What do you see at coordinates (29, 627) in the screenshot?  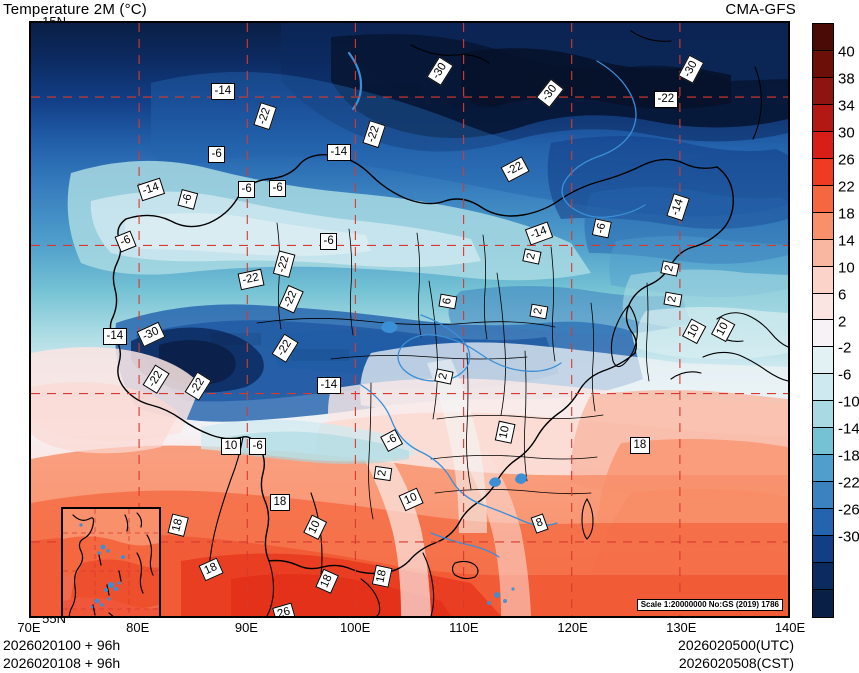 I see `lon-tick-70E: 70E` at bounding box center [29, 627].